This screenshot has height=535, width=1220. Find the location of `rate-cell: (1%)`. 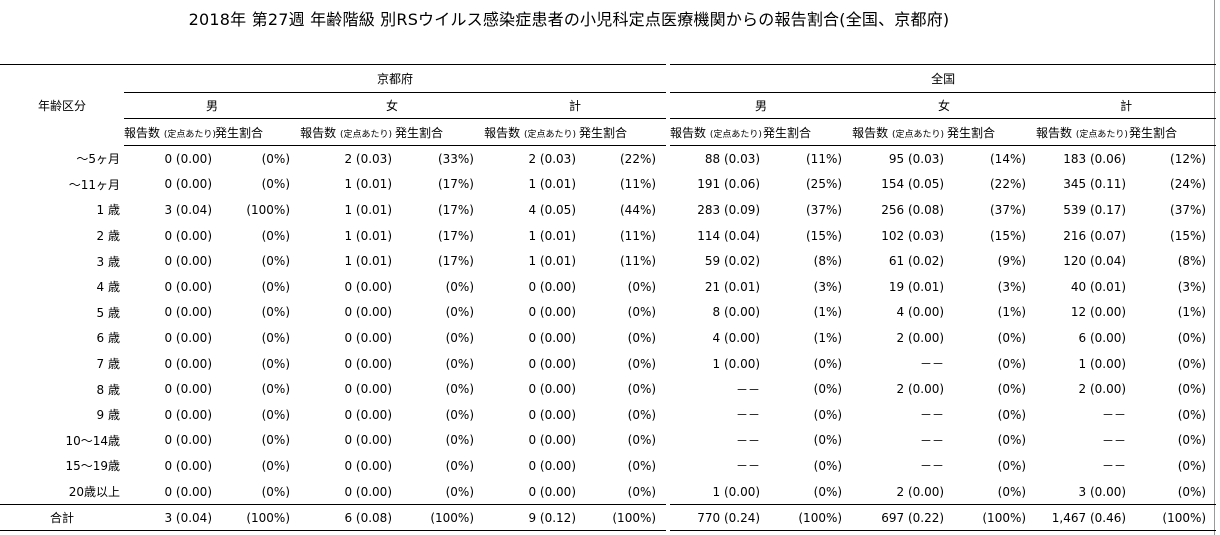

rate-cell: (1%) is located at coordinates (828, 312).